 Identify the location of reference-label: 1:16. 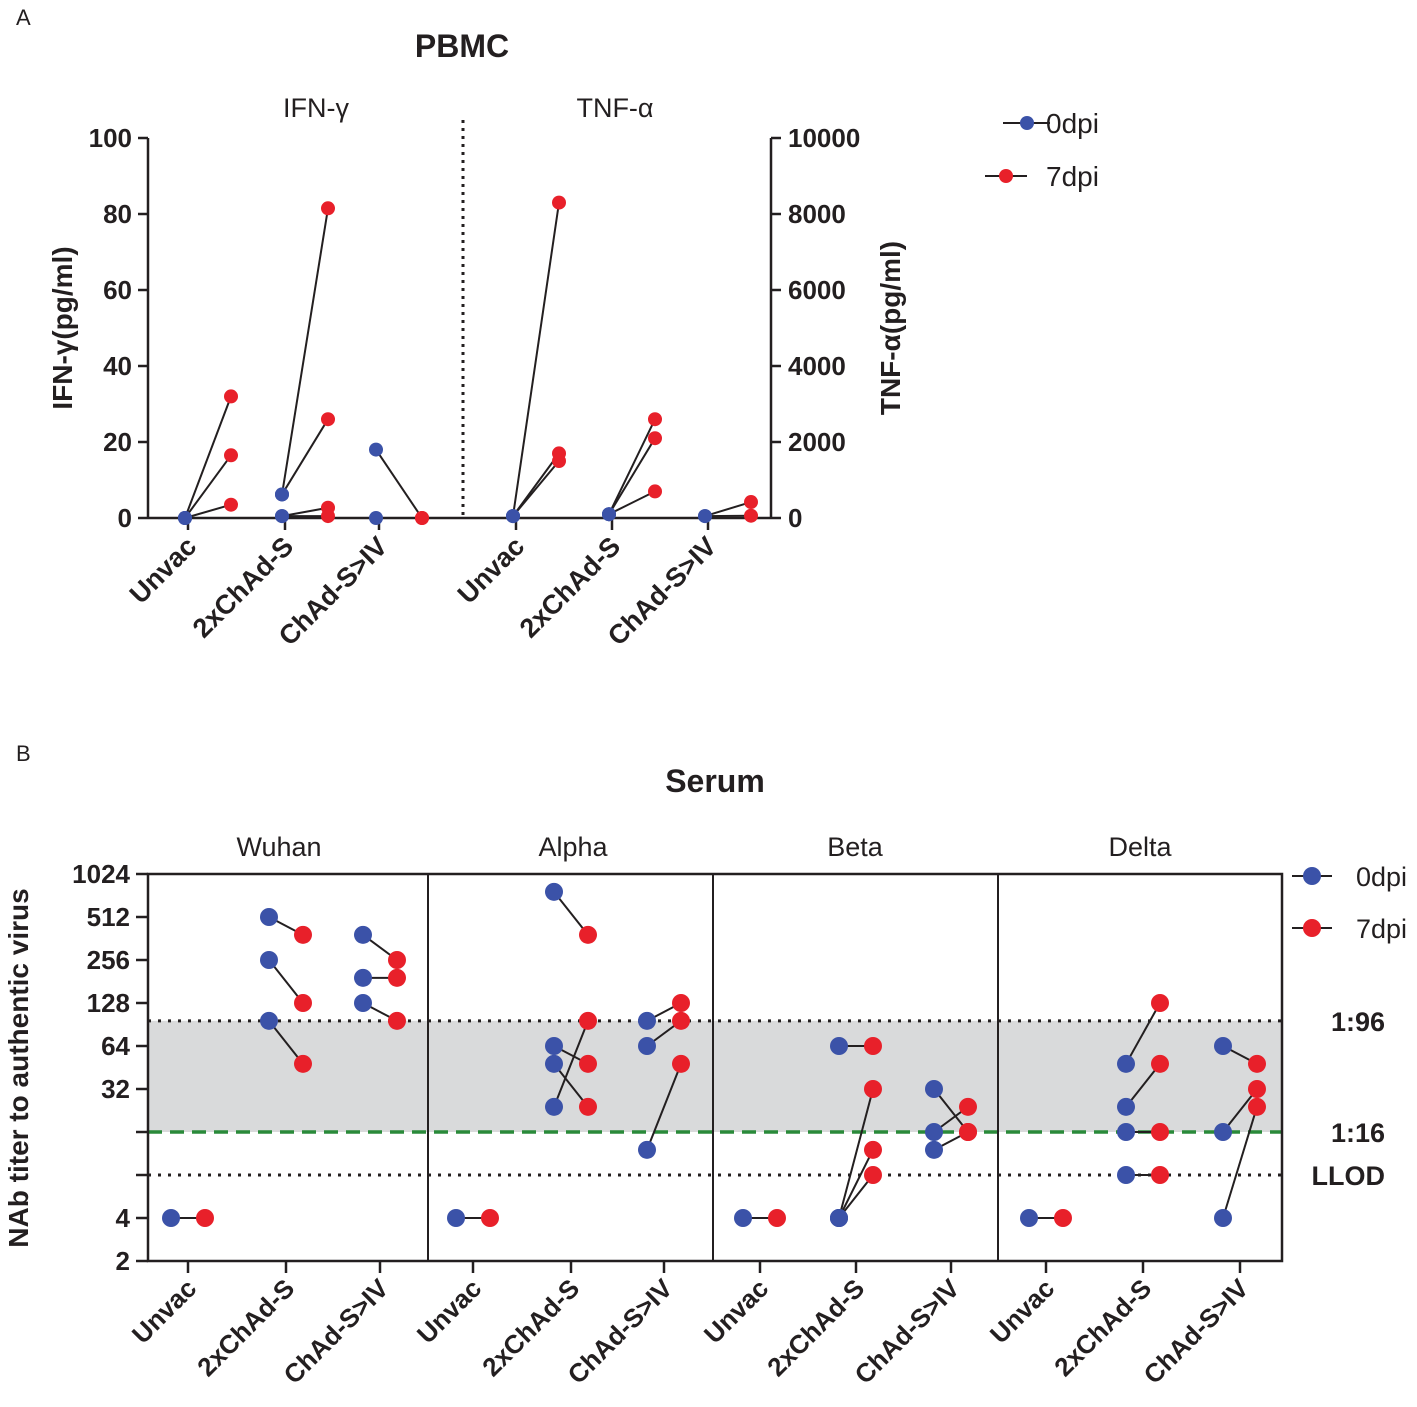
(1358, 1133).